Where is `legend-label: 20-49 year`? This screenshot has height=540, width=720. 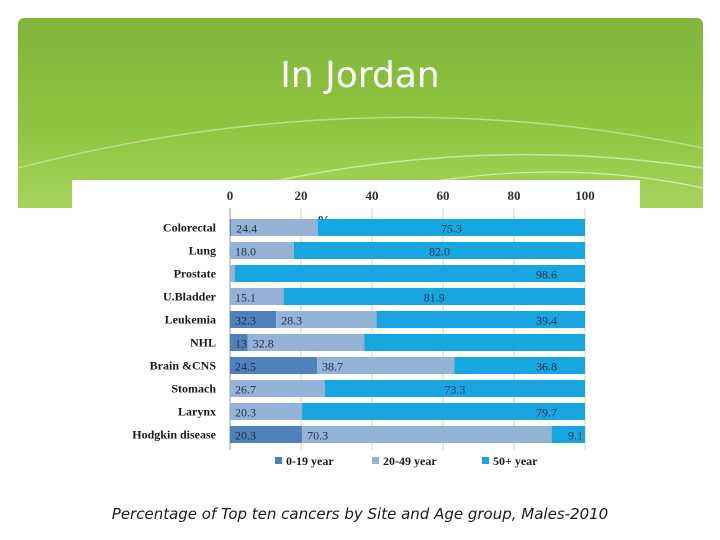 legend-label: 20-49 year is located at coordinates (410, 461).